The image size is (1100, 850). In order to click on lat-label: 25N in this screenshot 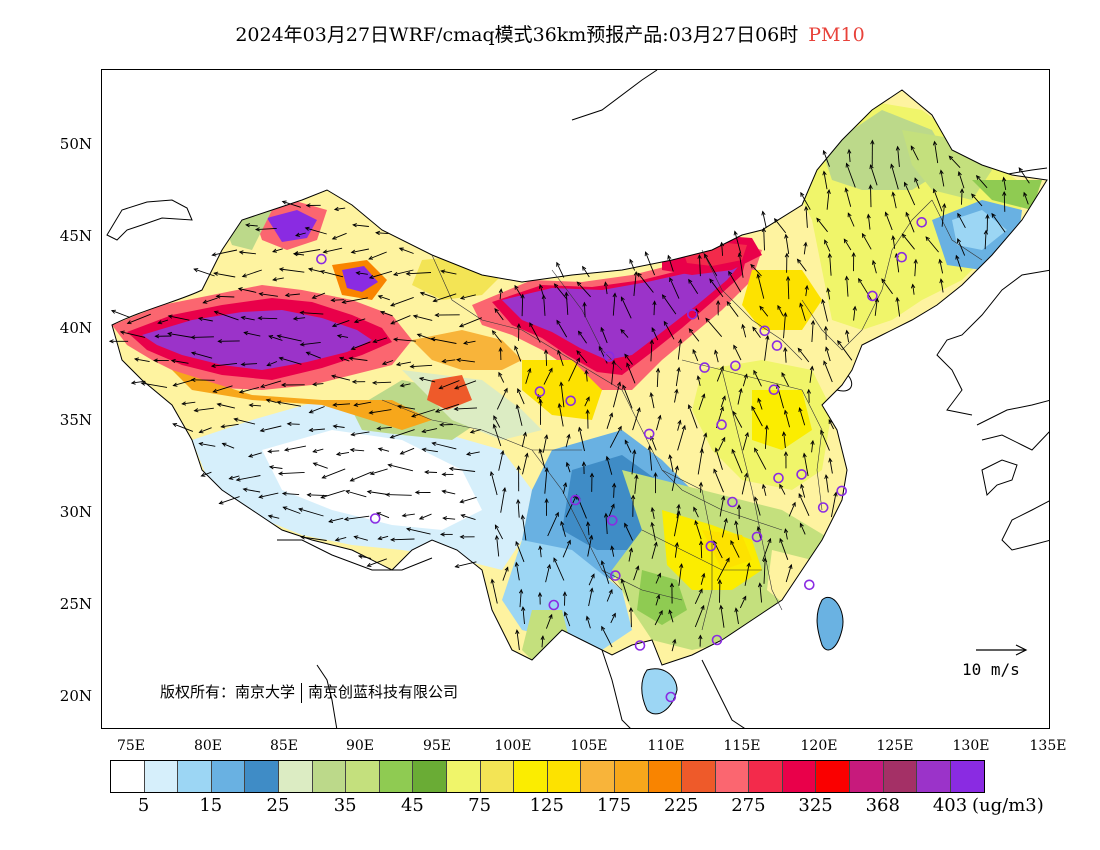, I will do `click(75, 604)`.